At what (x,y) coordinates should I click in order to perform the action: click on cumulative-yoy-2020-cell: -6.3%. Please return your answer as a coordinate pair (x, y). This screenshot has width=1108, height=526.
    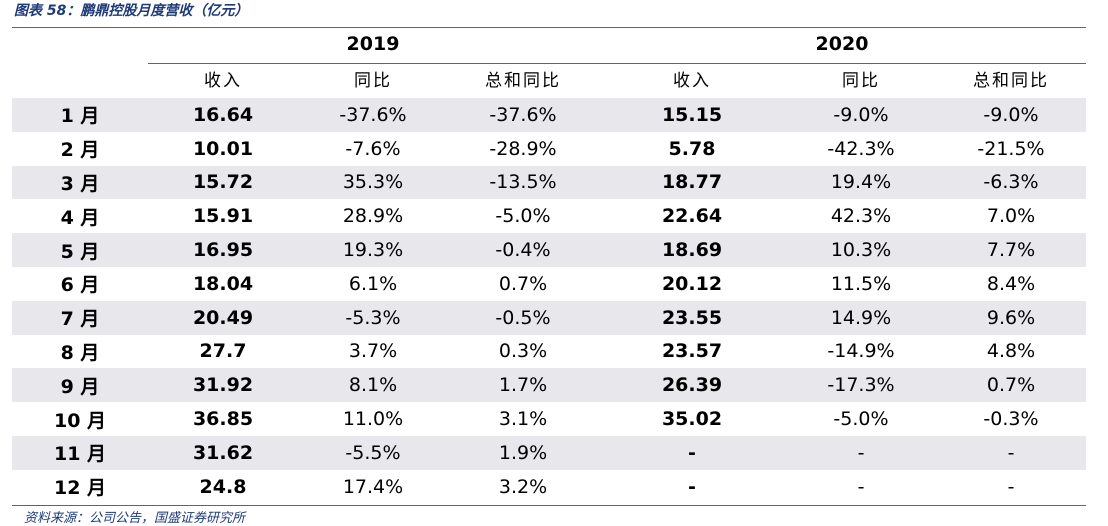
    Looking at the image, I should click on (1011, 182).